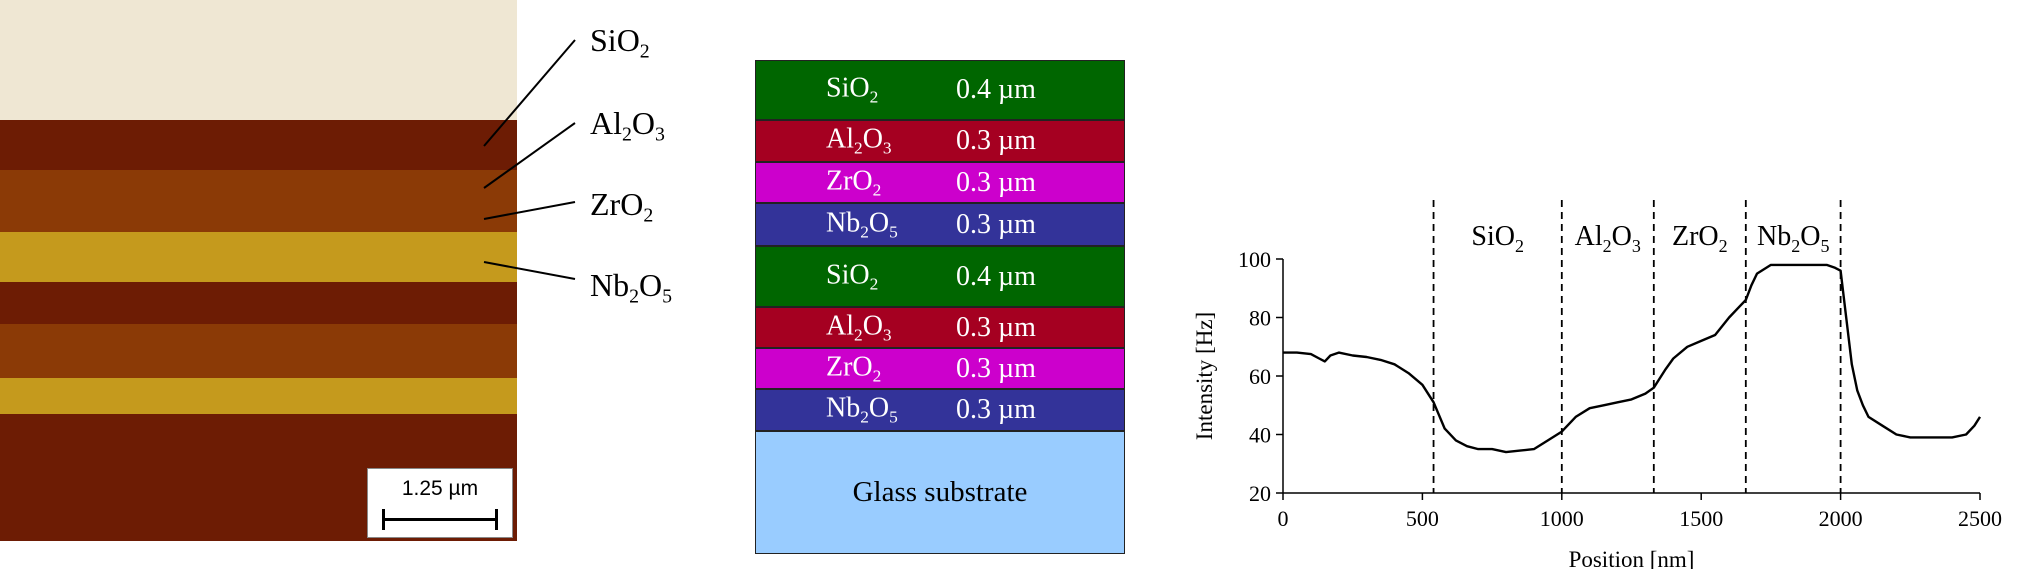 The height and width of the screenshot is (569, 2018). I want to click on leader-line-sio2, so click(529, 93).